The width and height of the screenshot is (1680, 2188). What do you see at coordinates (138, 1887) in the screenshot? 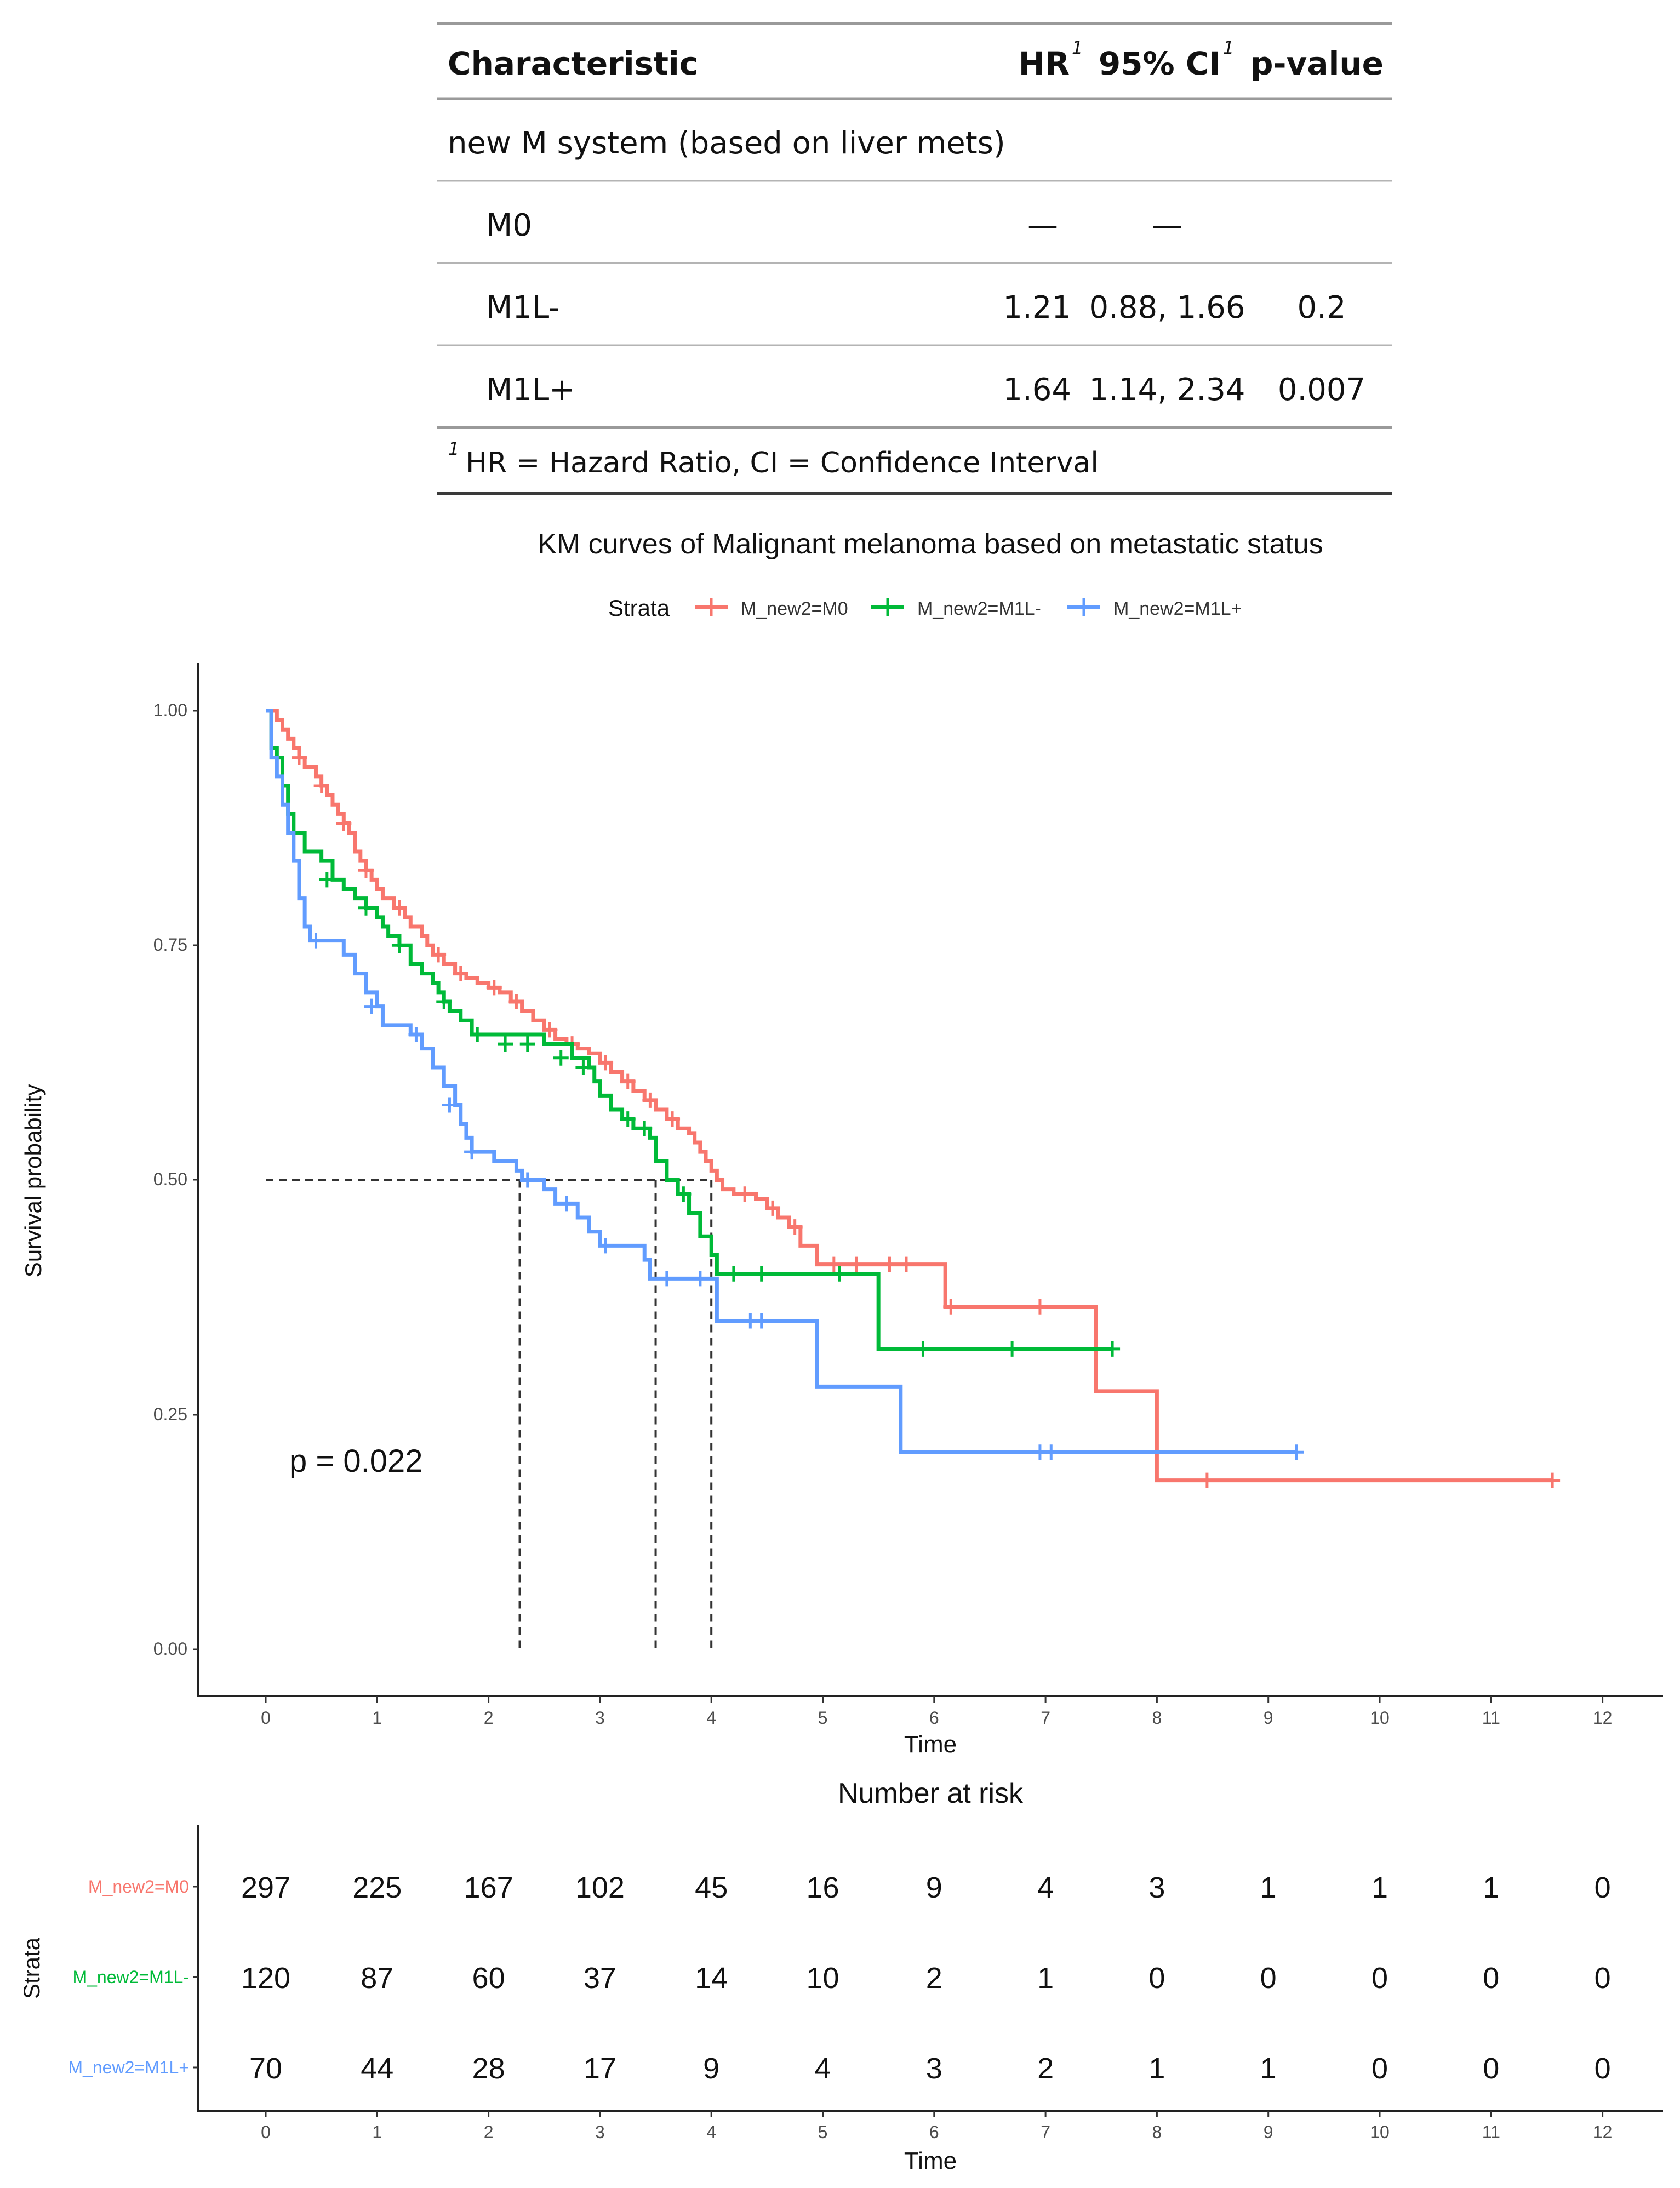
I see `risk-strata-label: M_new2=M0` at bounding box center [138, 1887].